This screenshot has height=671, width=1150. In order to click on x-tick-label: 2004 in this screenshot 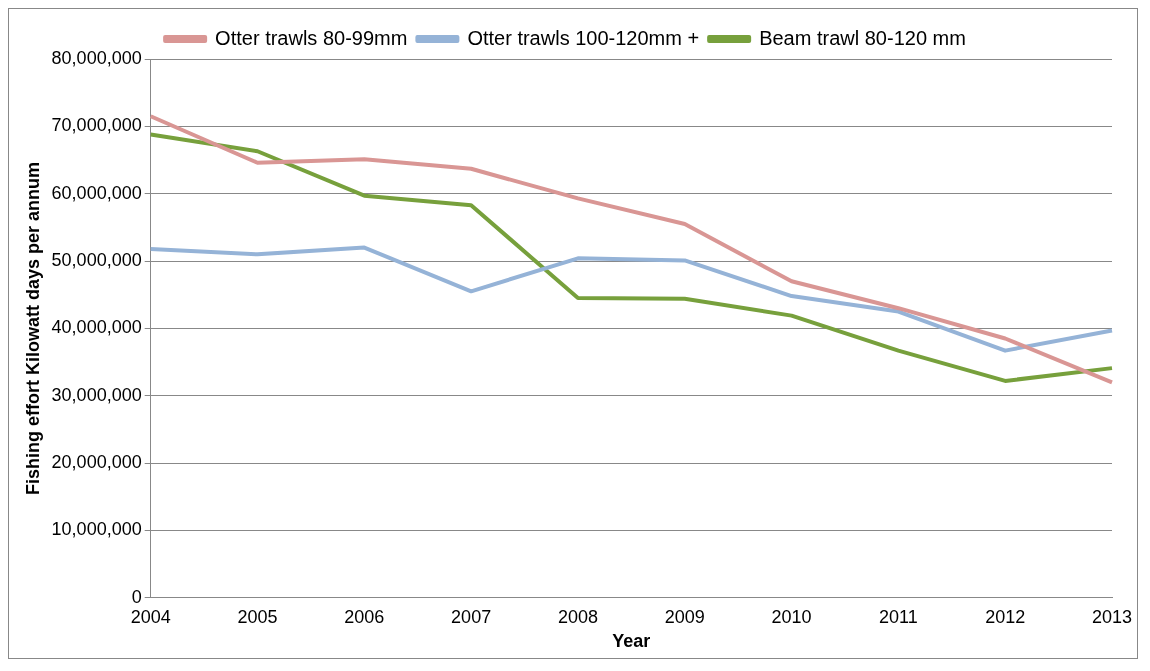, I will do `click(150, 616)`.